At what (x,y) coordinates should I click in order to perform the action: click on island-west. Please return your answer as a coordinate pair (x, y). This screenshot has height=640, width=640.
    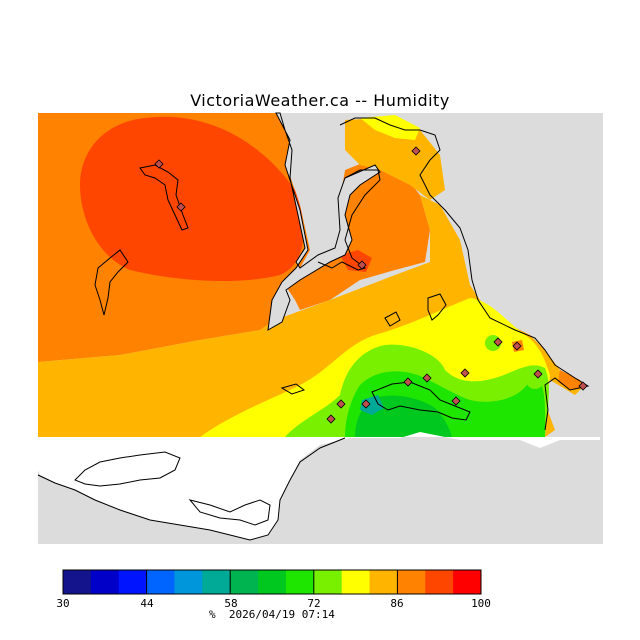
    Looking at the image, I should click on (111, 282).